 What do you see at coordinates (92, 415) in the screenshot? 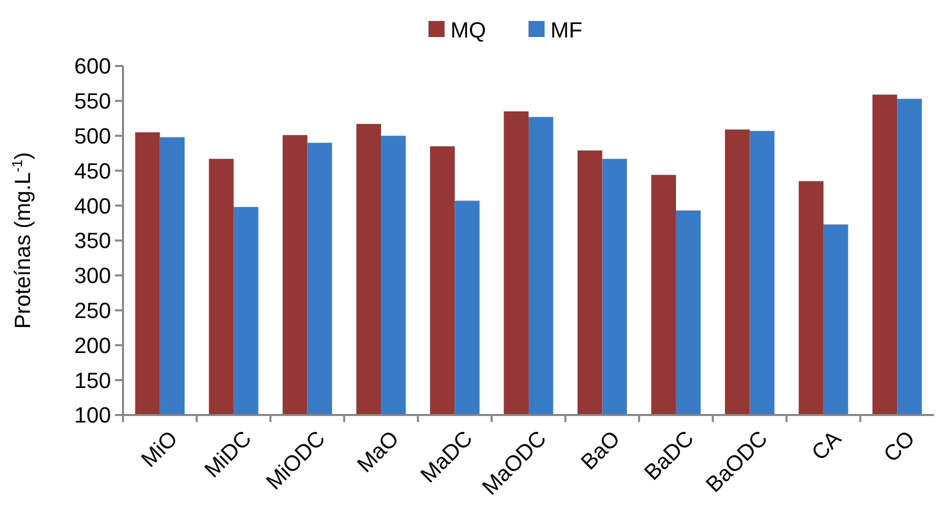
I see `y-tick-label: 100` at bounding box center [92, 415].